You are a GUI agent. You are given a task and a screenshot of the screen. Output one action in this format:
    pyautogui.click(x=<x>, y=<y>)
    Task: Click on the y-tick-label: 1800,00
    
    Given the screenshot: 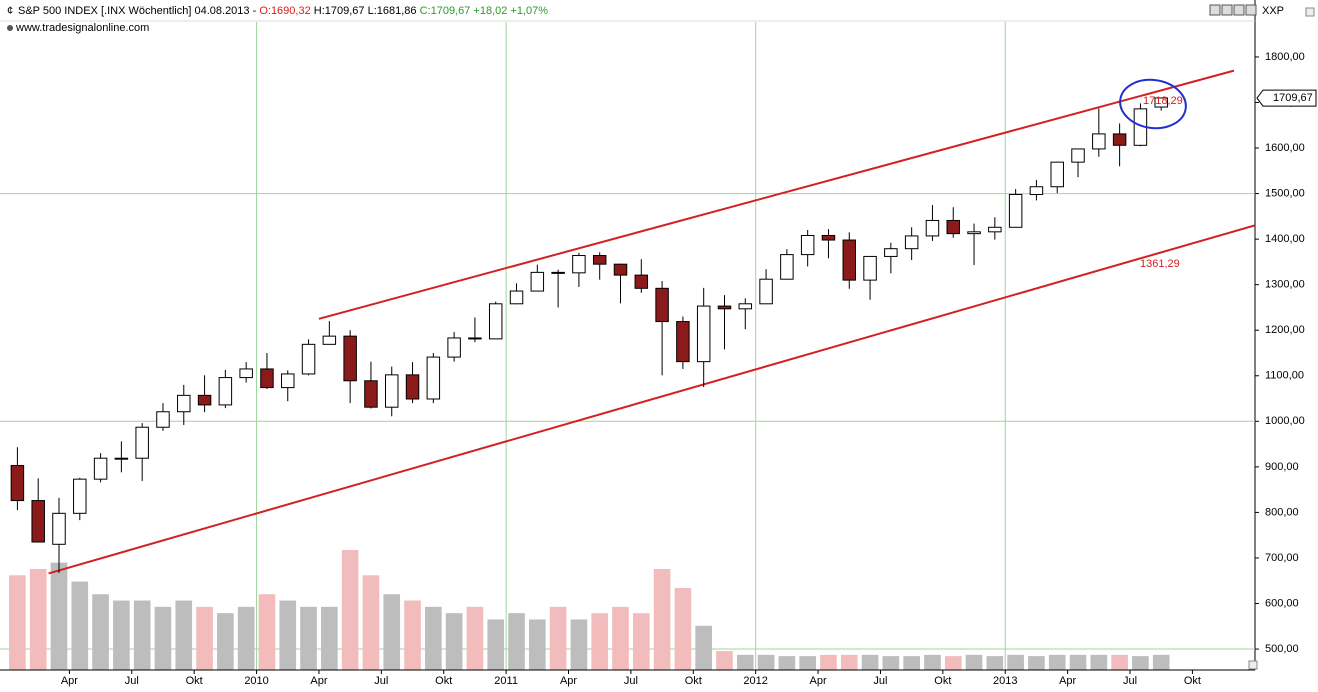 What is the action you would take?
    pyautogui.click(x=1285, y=57)
    